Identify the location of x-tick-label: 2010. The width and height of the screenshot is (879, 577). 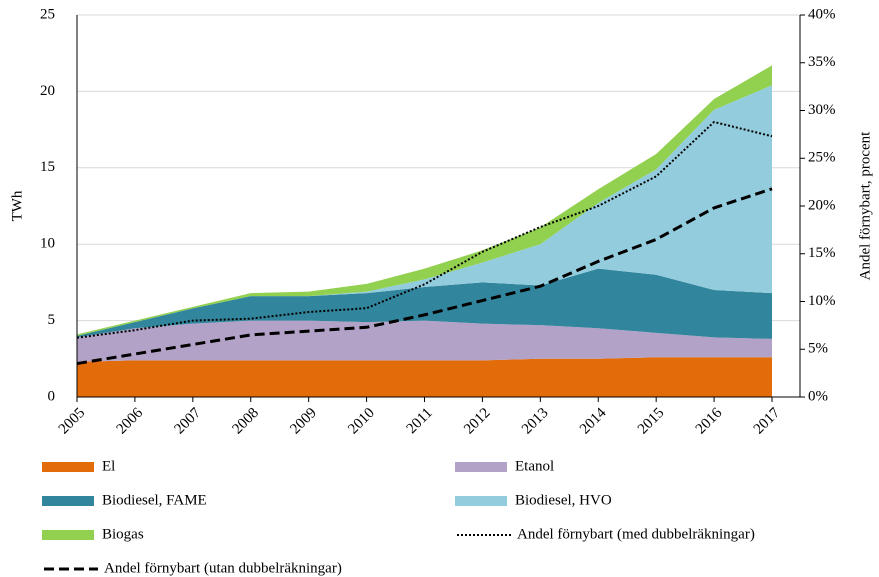
(361, 421).